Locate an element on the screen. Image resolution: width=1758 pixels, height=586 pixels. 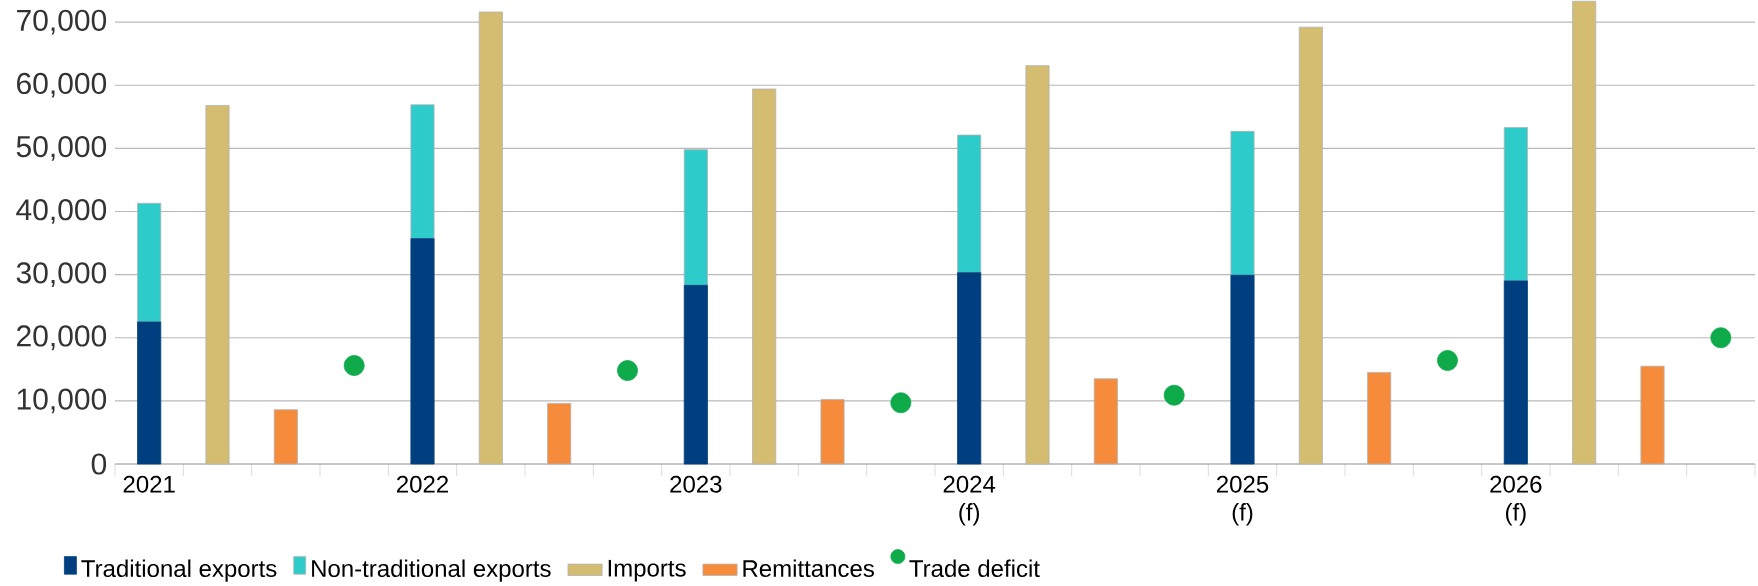
y-tick-label: 30,000 is located at coordinates (61, 274).